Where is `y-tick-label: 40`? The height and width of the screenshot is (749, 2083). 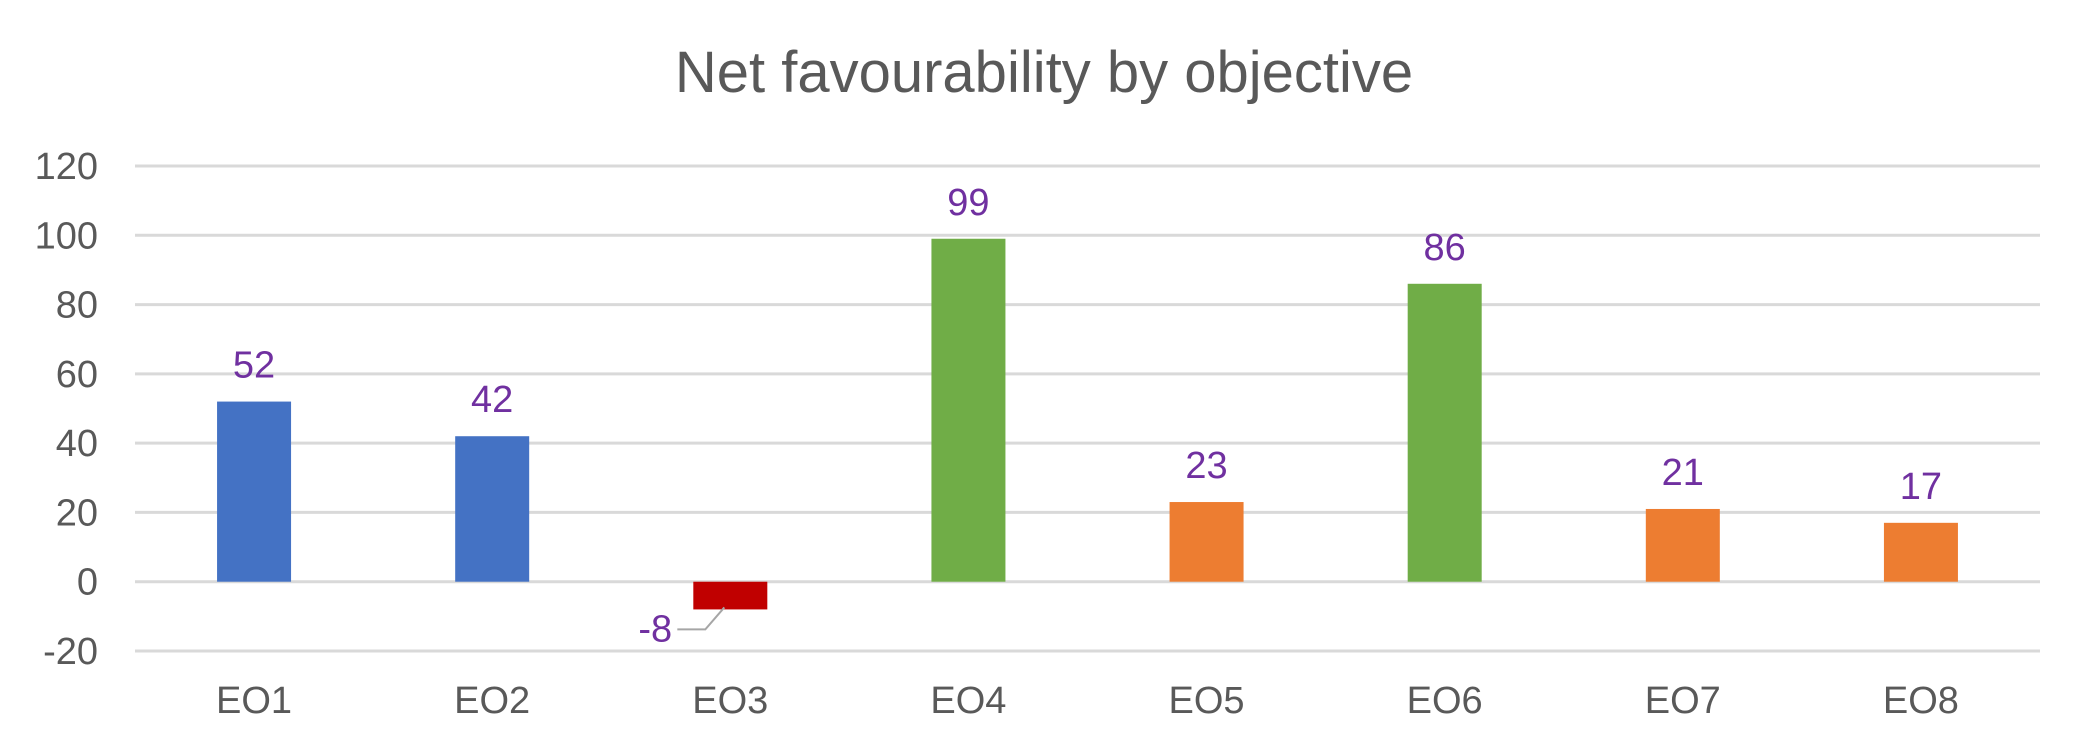 y-tick-label: 40 is located at coordinates (77, 444).